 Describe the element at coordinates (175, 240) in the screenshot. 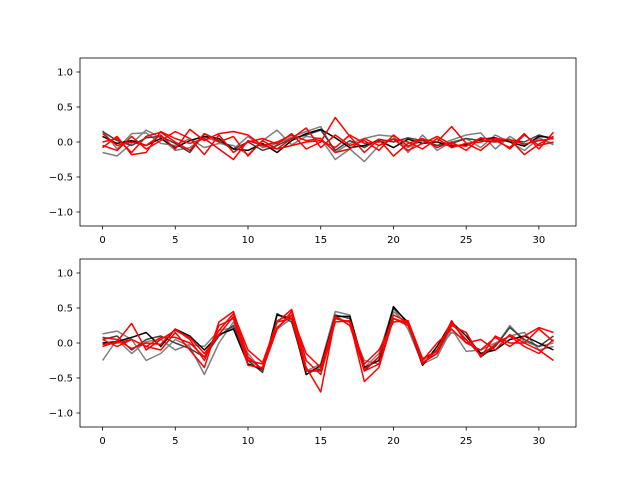

I see `top-x-tick-label: 5` at that location.